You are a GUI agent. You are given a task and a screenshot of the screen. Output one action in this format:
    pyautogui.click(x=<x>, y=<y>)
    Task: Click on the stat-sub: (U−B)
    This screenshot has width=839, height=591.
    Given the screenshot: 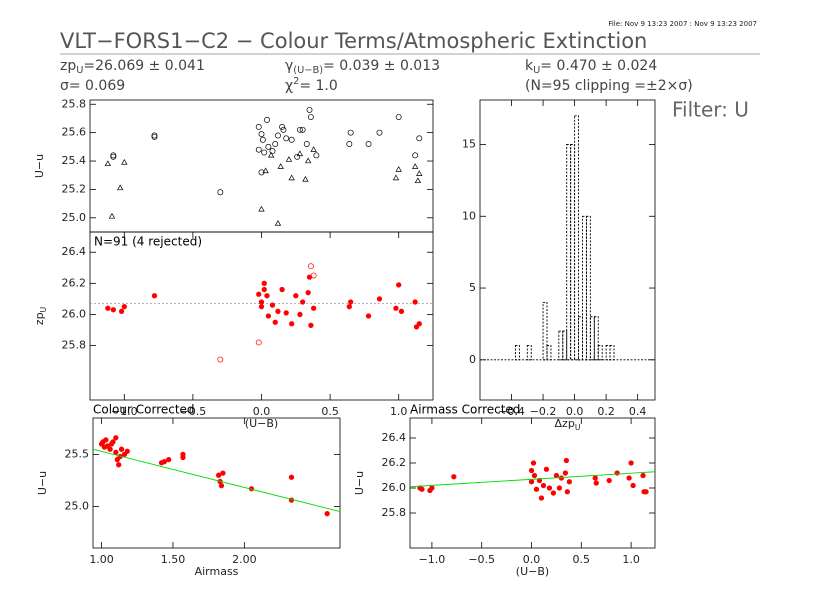 What is the action you would take?
    pyautogui.click(x=308, y=70)
    